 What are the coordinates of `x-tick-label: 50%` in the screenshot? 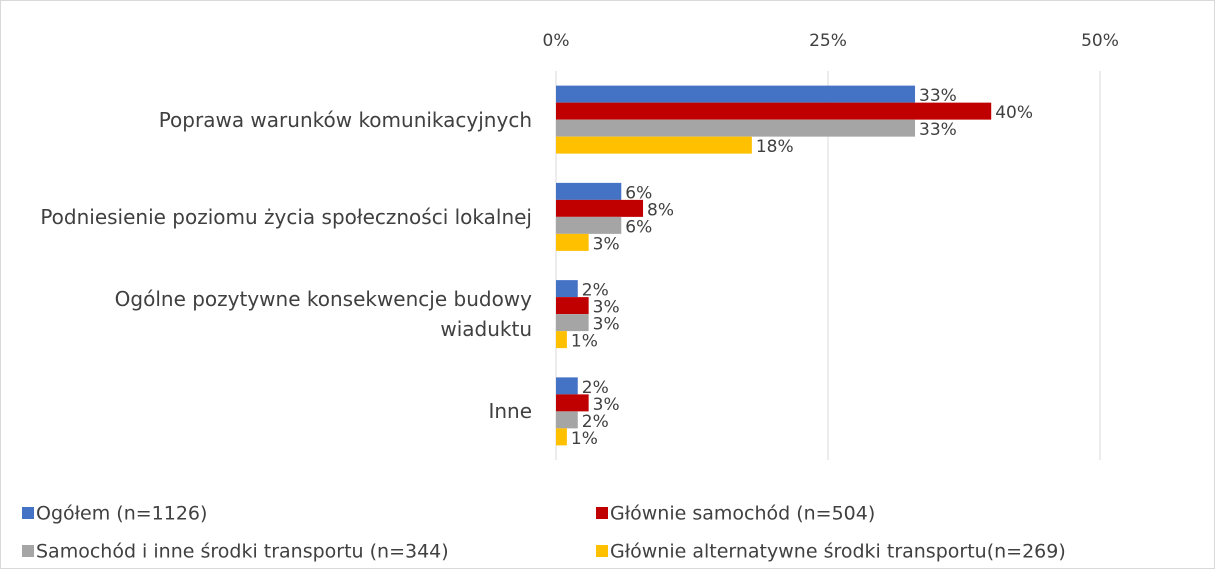 It's located at (1100, 41).